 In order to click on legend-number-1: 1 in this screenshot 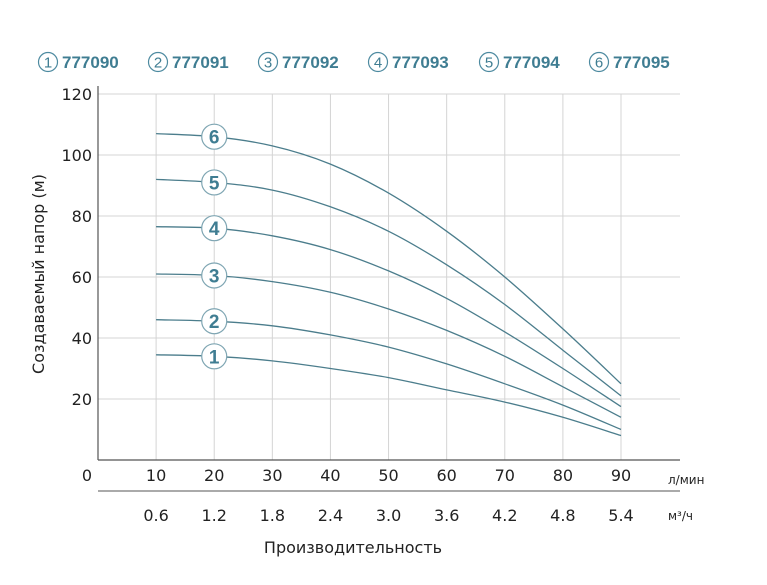, I will do `click(48, 63)`.